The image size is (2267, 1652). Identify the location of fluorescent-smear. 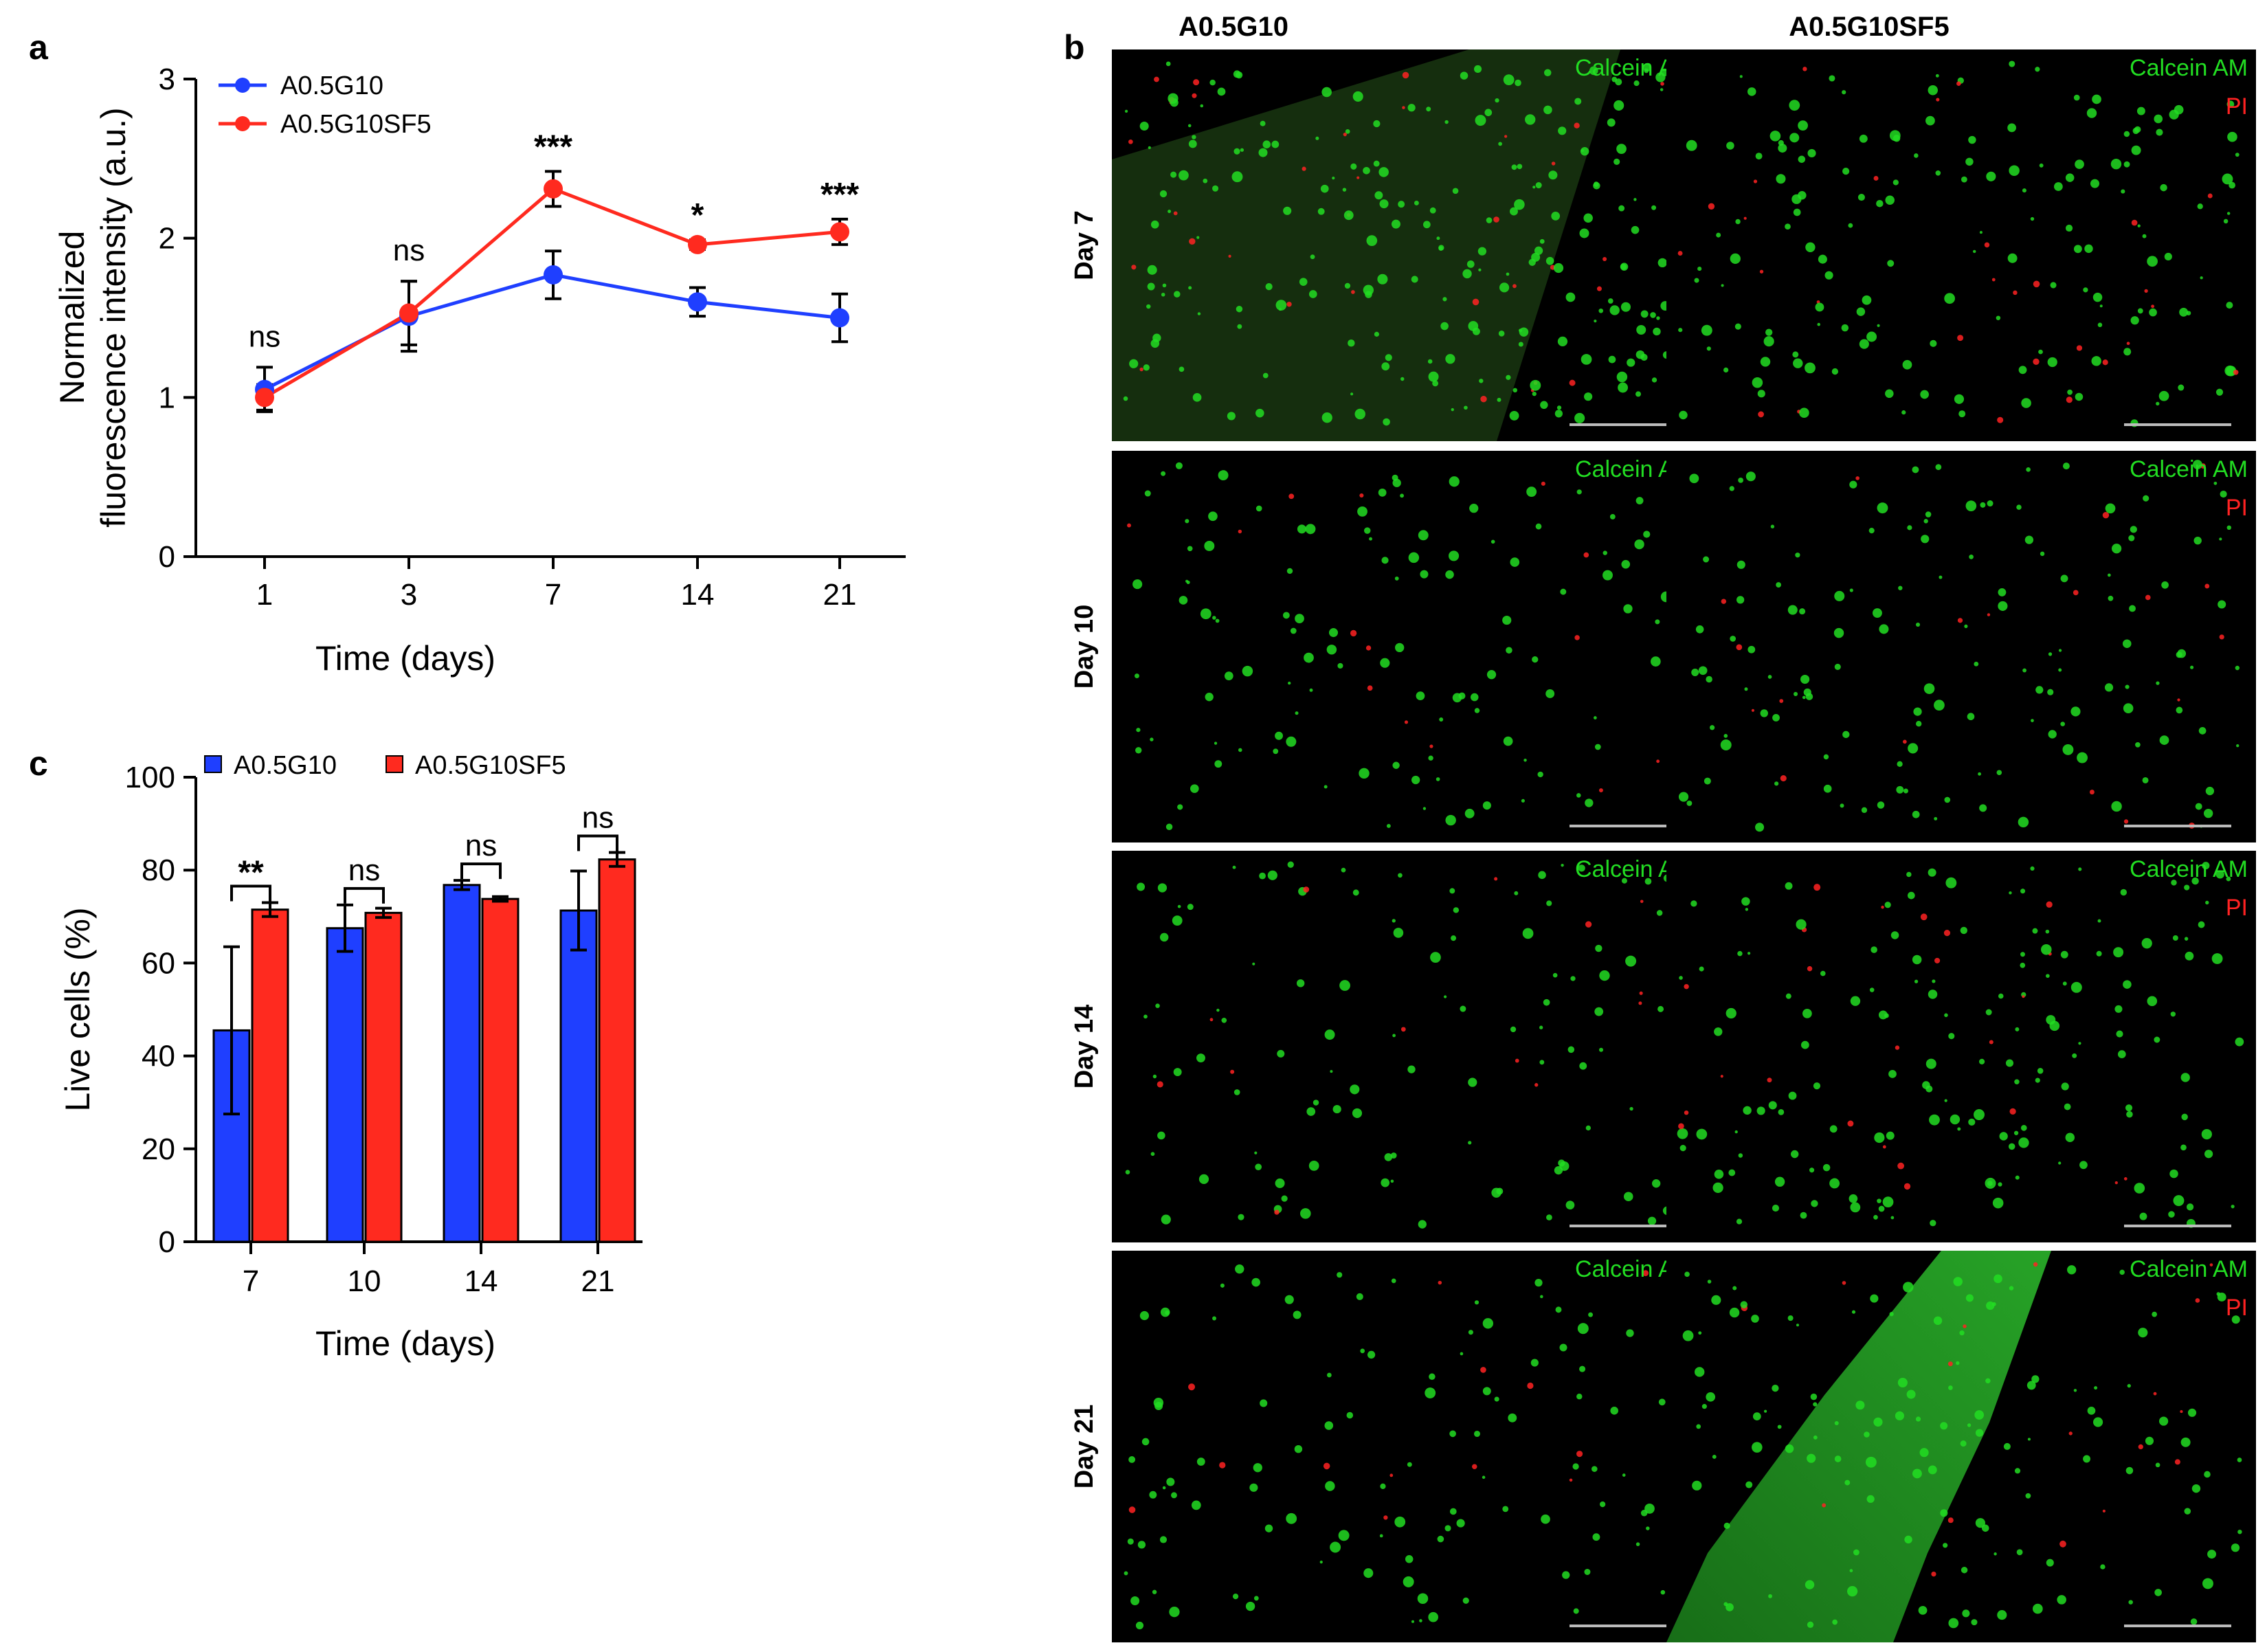
(1858, 1446).